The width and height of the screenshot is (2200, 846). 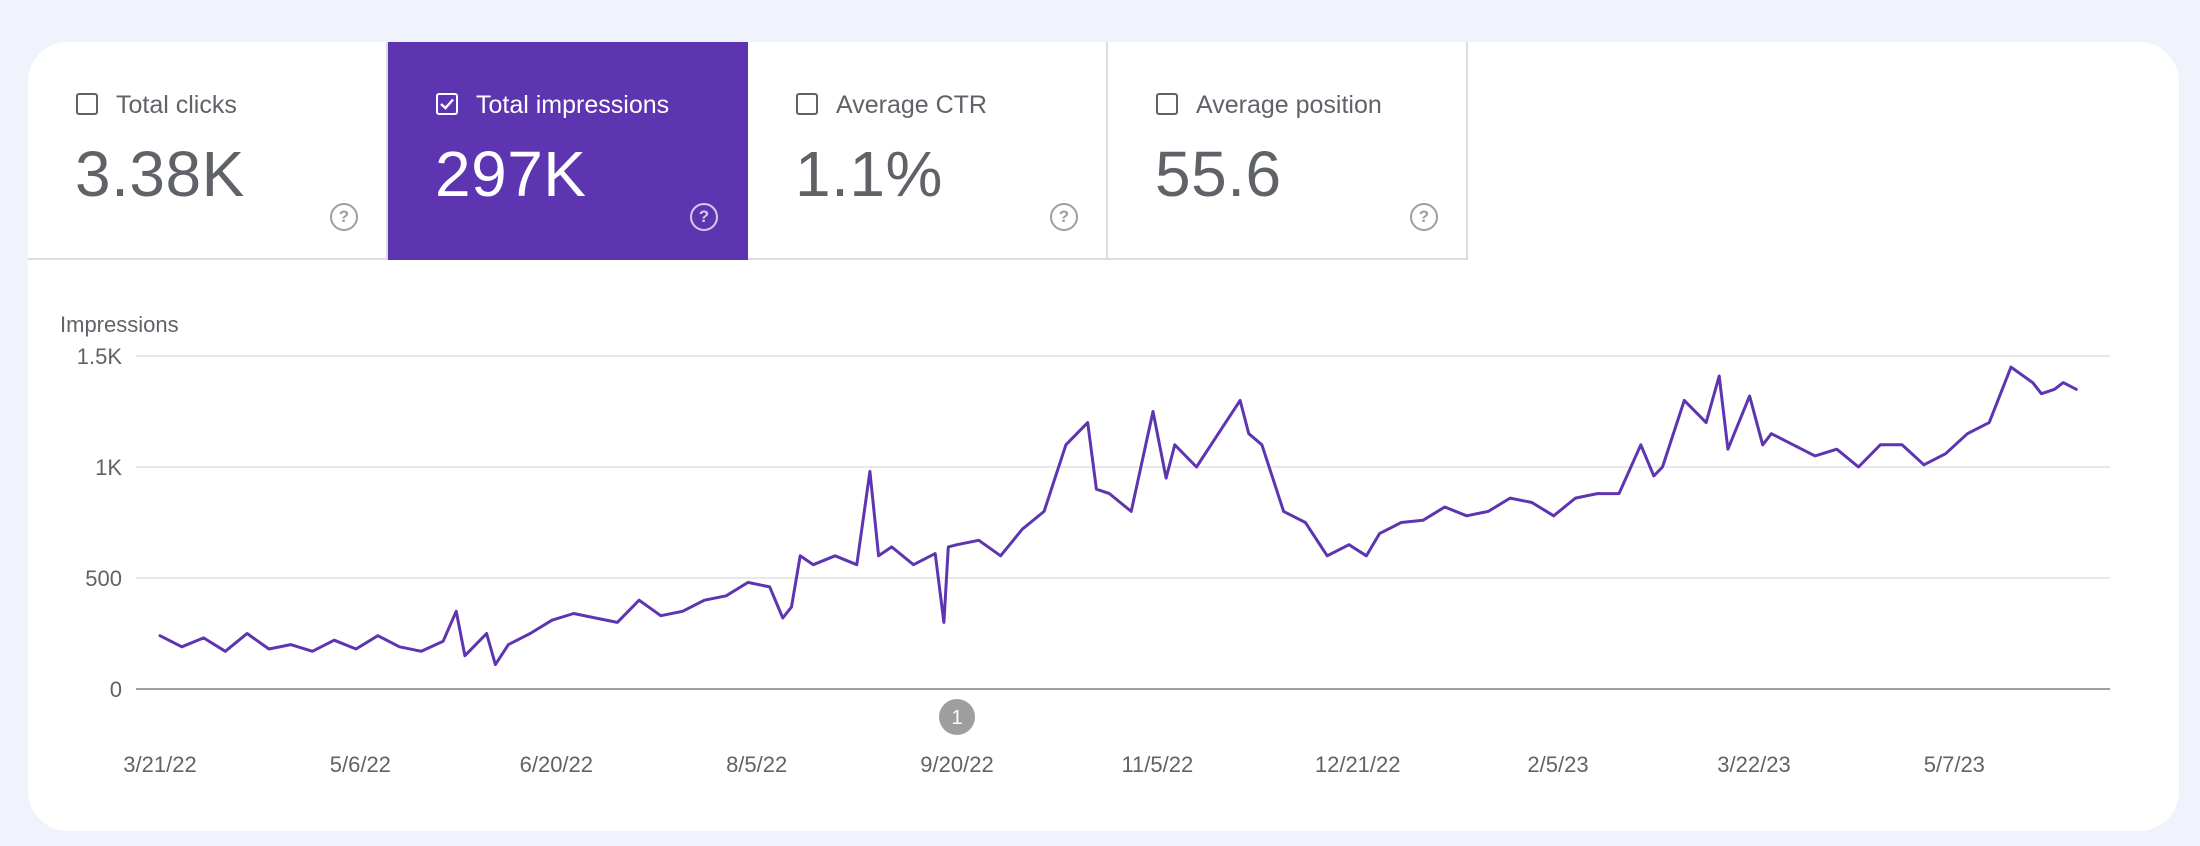 I want to click on x-tick-label: 5/7/23, so click(x=1954, y=764).